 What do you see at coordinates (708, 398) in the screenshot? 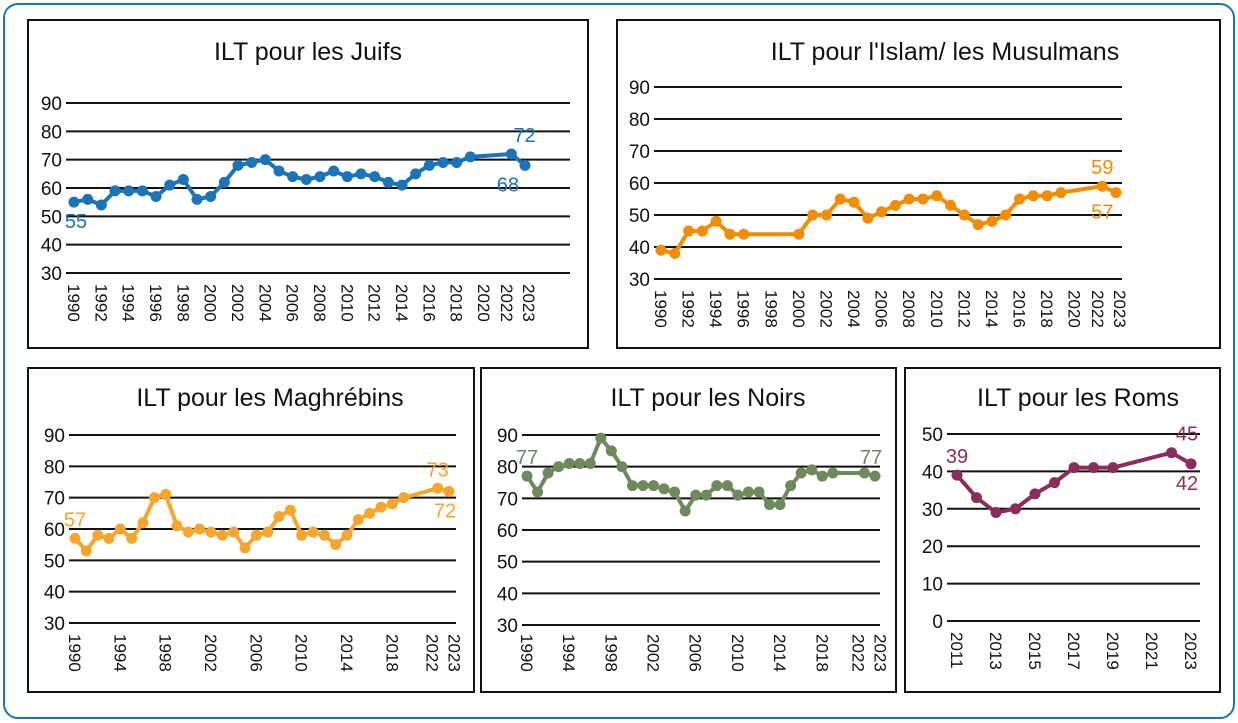
I see `chart-title: ILT pour les Noirs` at bounding box center [708, 398].